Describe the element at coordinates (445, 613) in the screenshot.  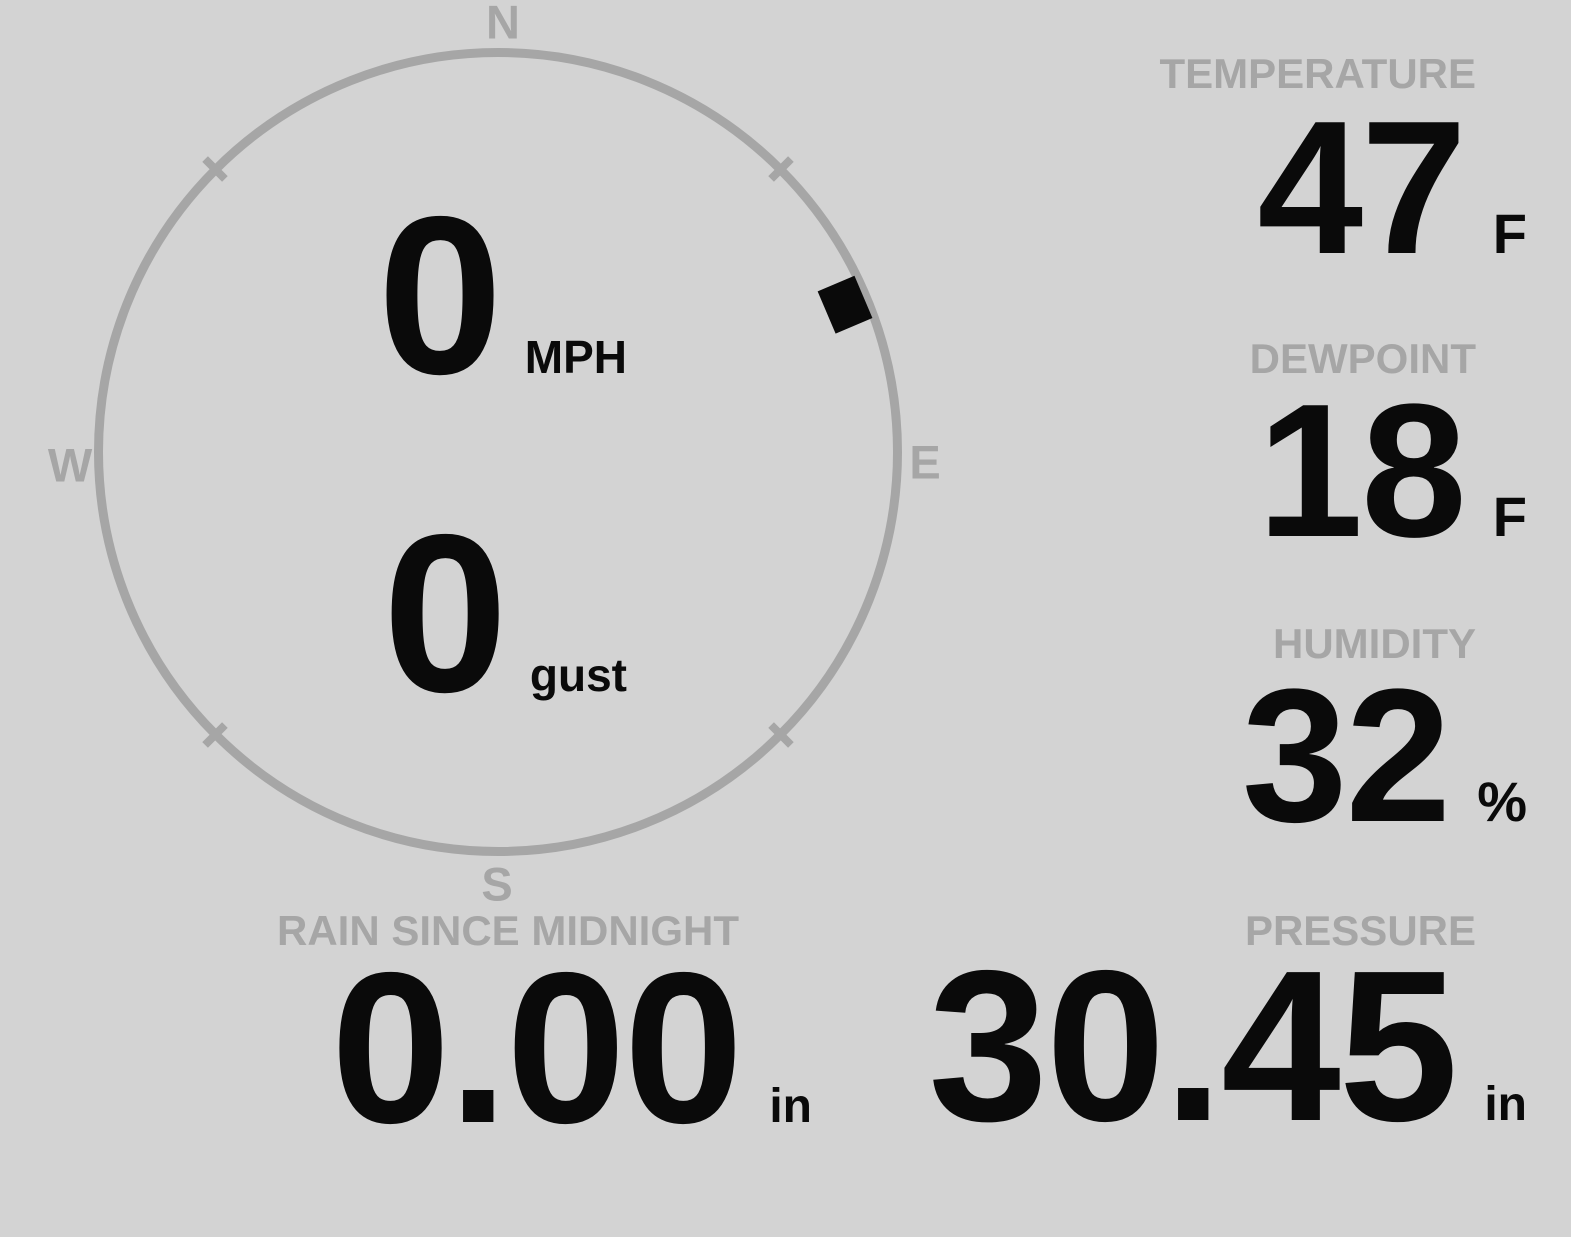
I see `wind-gust-value: 0` at that location.